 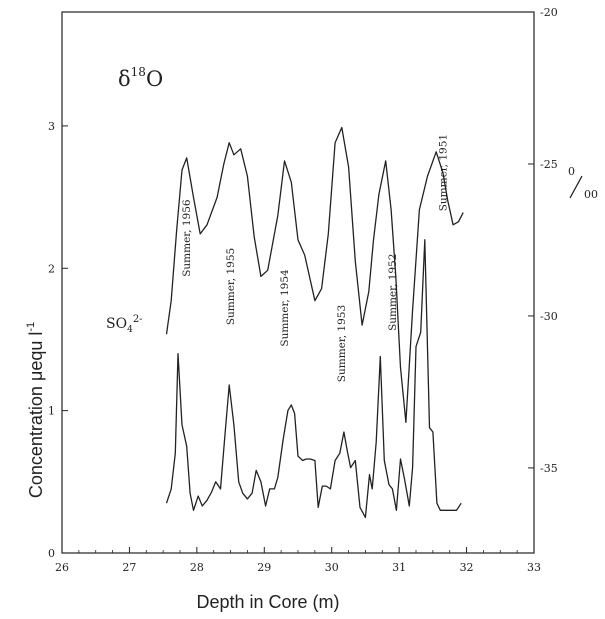 I want to click on x-tick-label: 26, so click(x=62, y=567).